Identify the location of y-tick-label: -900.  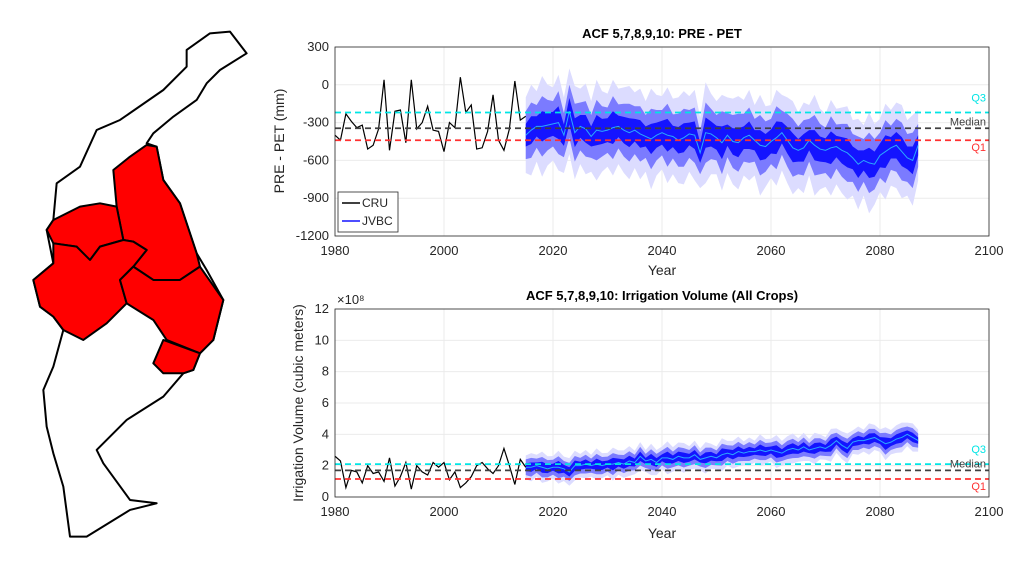
(316, 197).